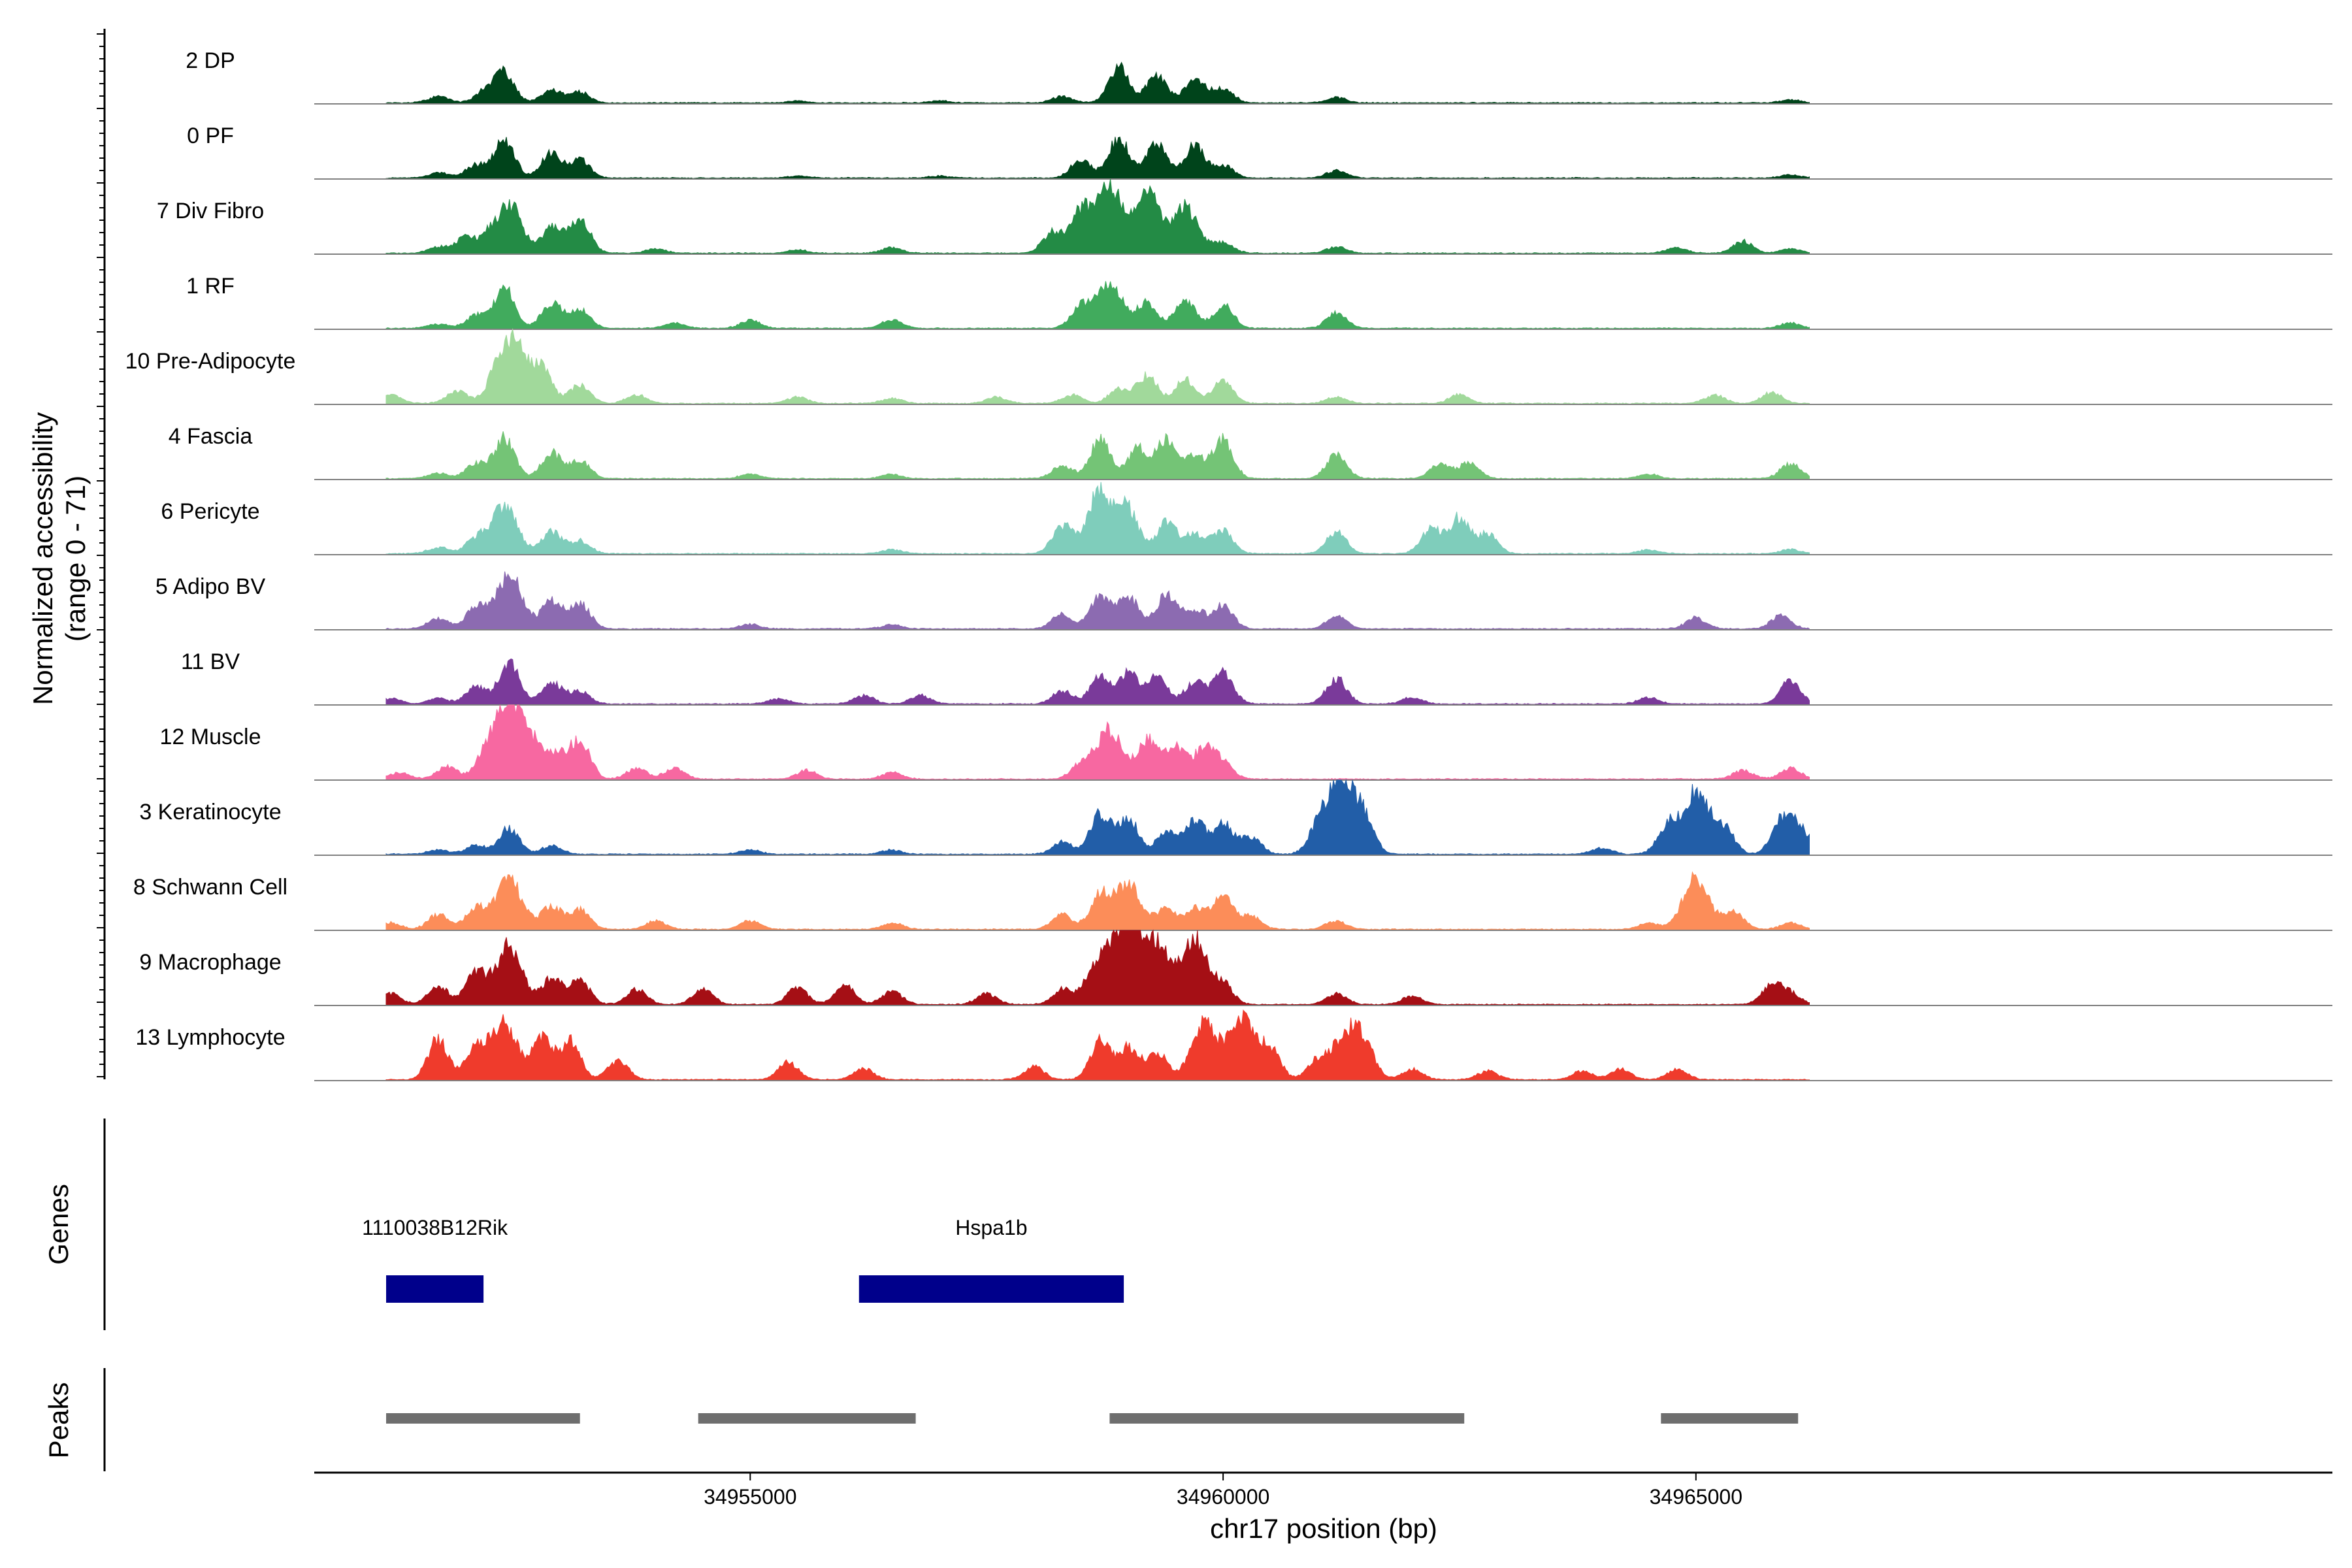 The width and height of the screenshot is (2352, 1568). What do you see at coordinates (210, 1037) in the screenshot?
I see `track-label: 13 Lymphocyte` at bounding box center [210, 1037].